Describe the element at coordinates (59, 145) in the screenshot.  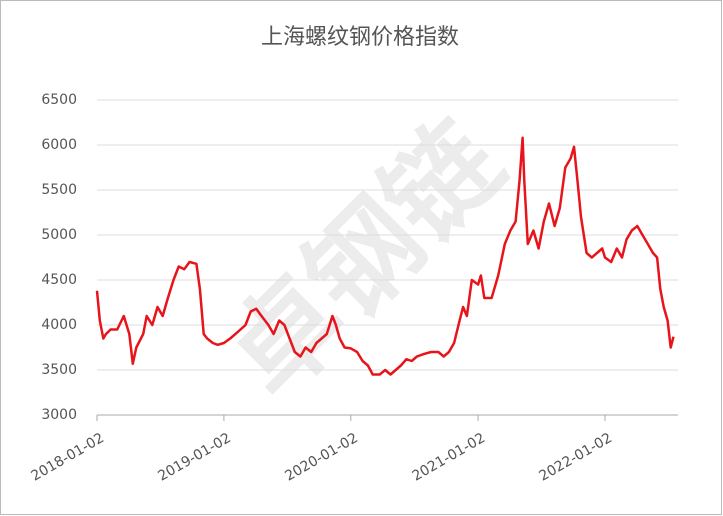
I see `y-tick-label: 6000` at that location.